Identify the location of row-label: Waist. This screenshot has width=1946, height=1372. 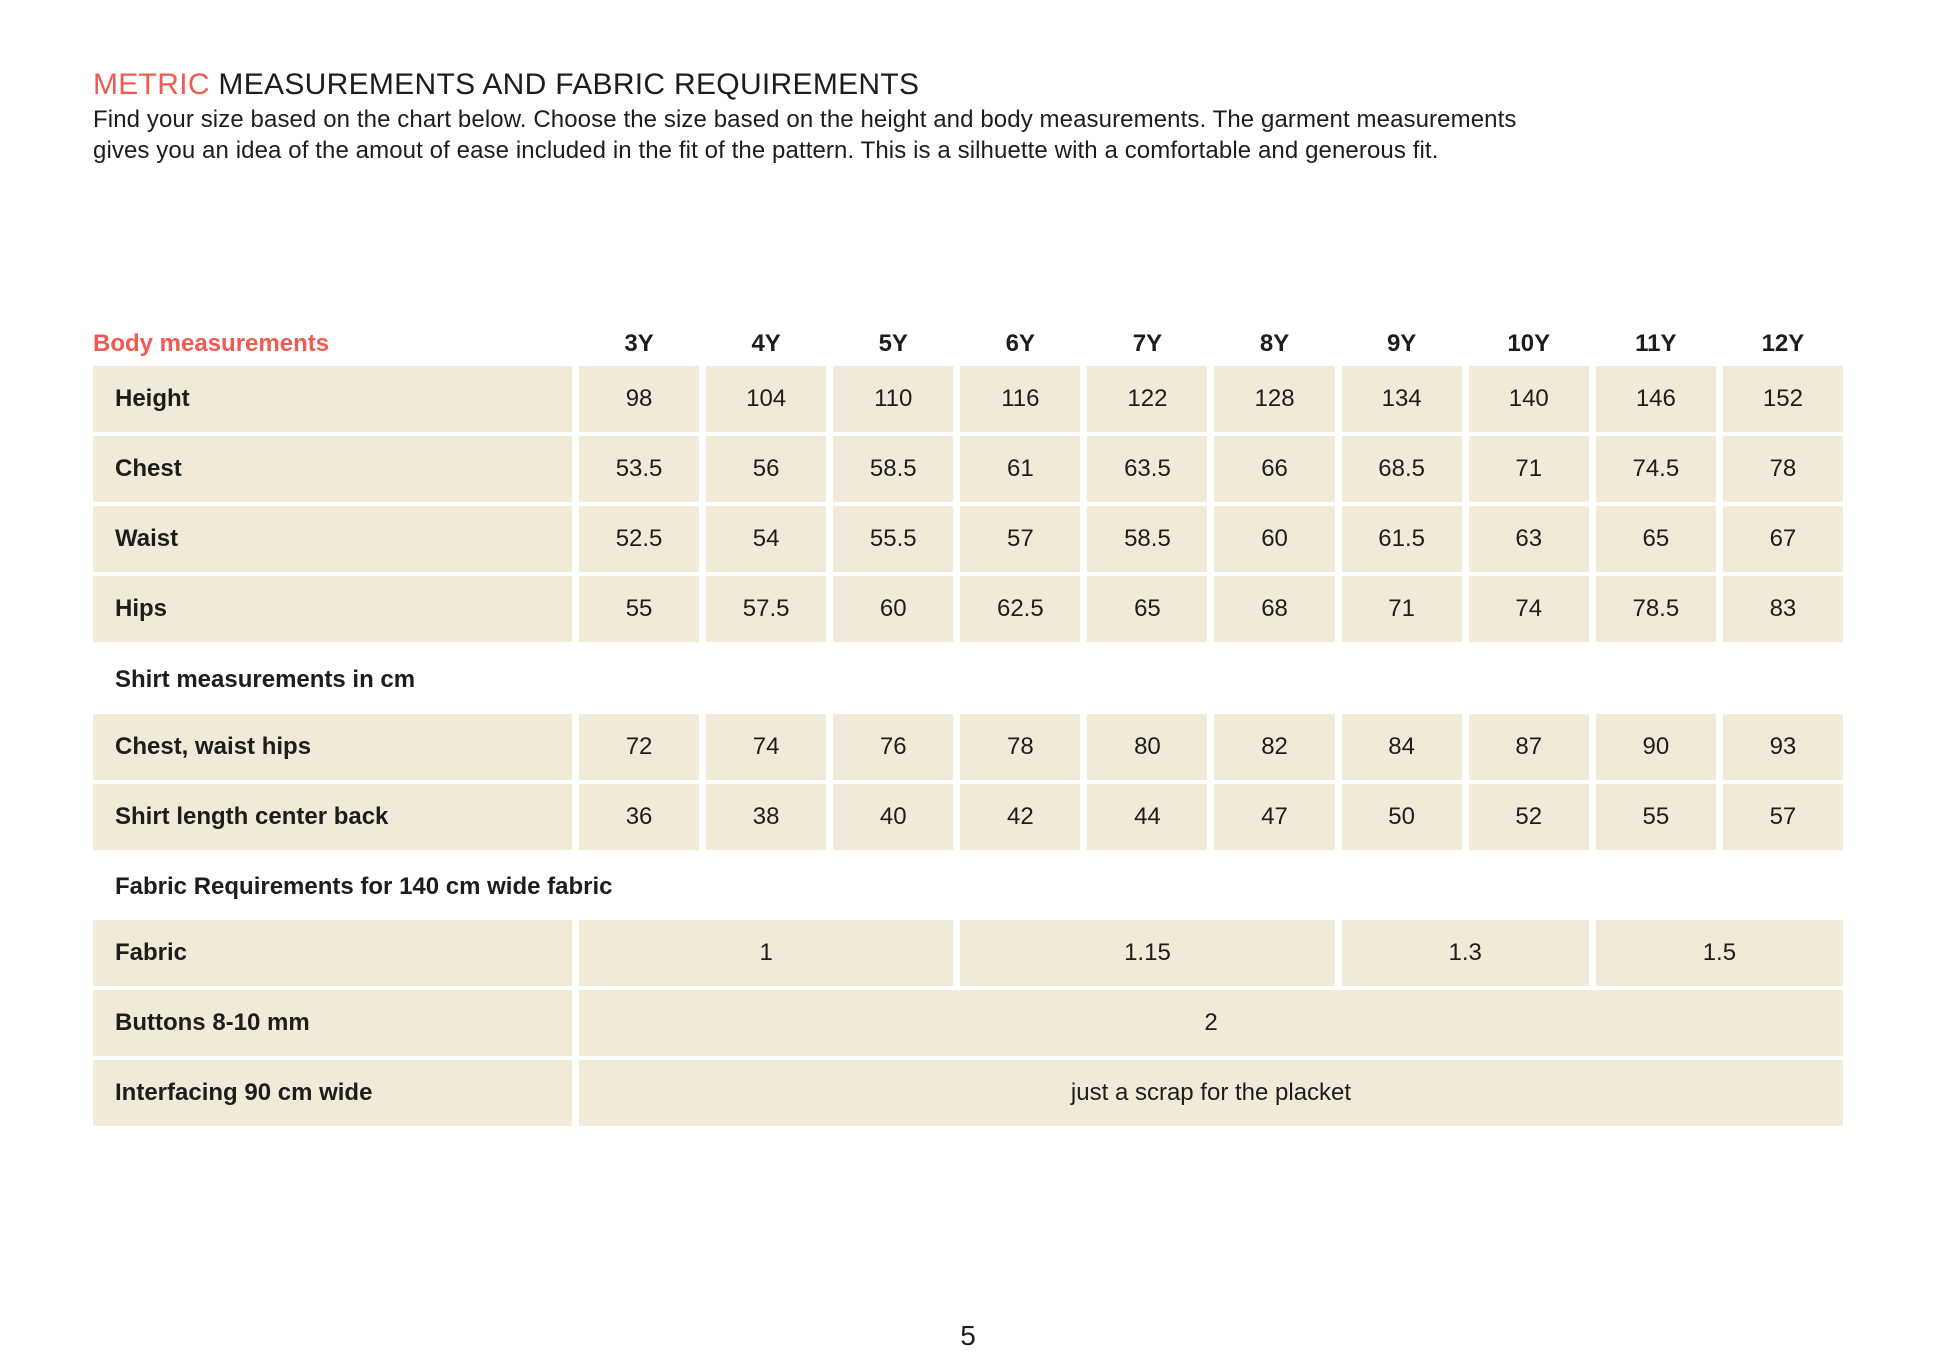
(332, 539).